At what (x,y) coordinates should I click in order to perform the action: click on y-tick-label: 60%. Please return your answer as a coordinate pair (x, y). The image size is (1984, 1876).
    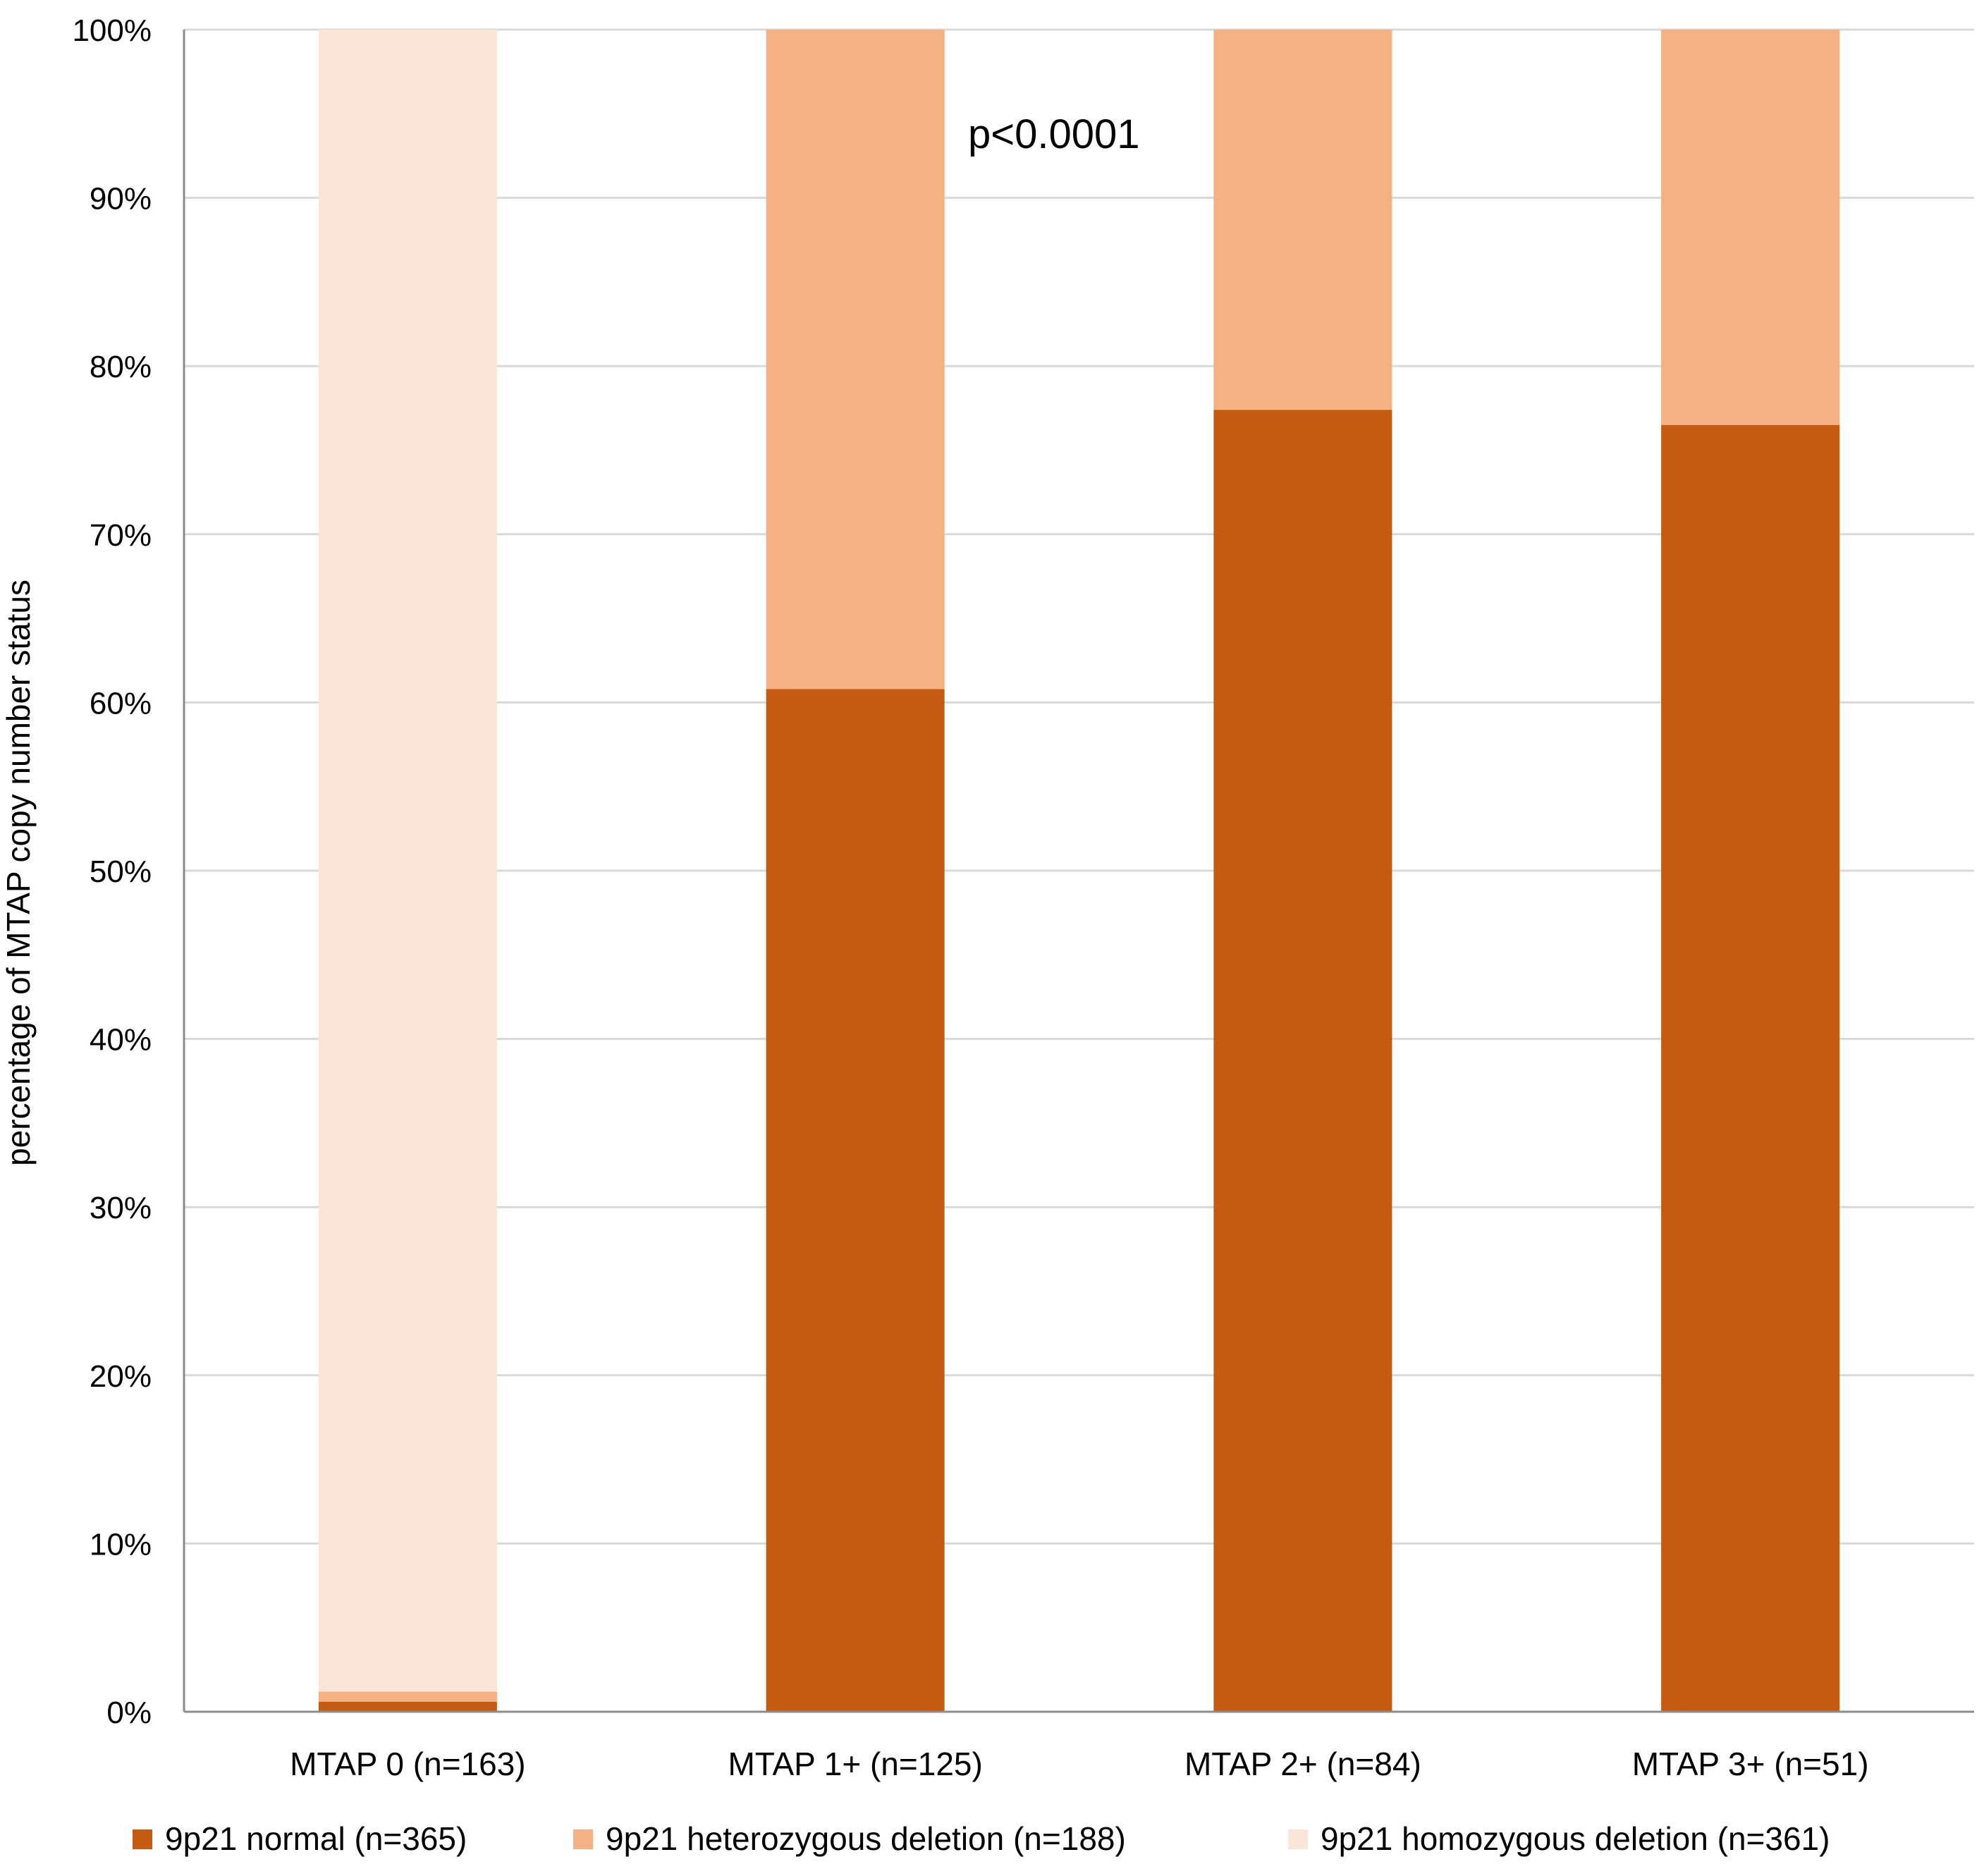
    Looking at the image, I should click on (121, 703).